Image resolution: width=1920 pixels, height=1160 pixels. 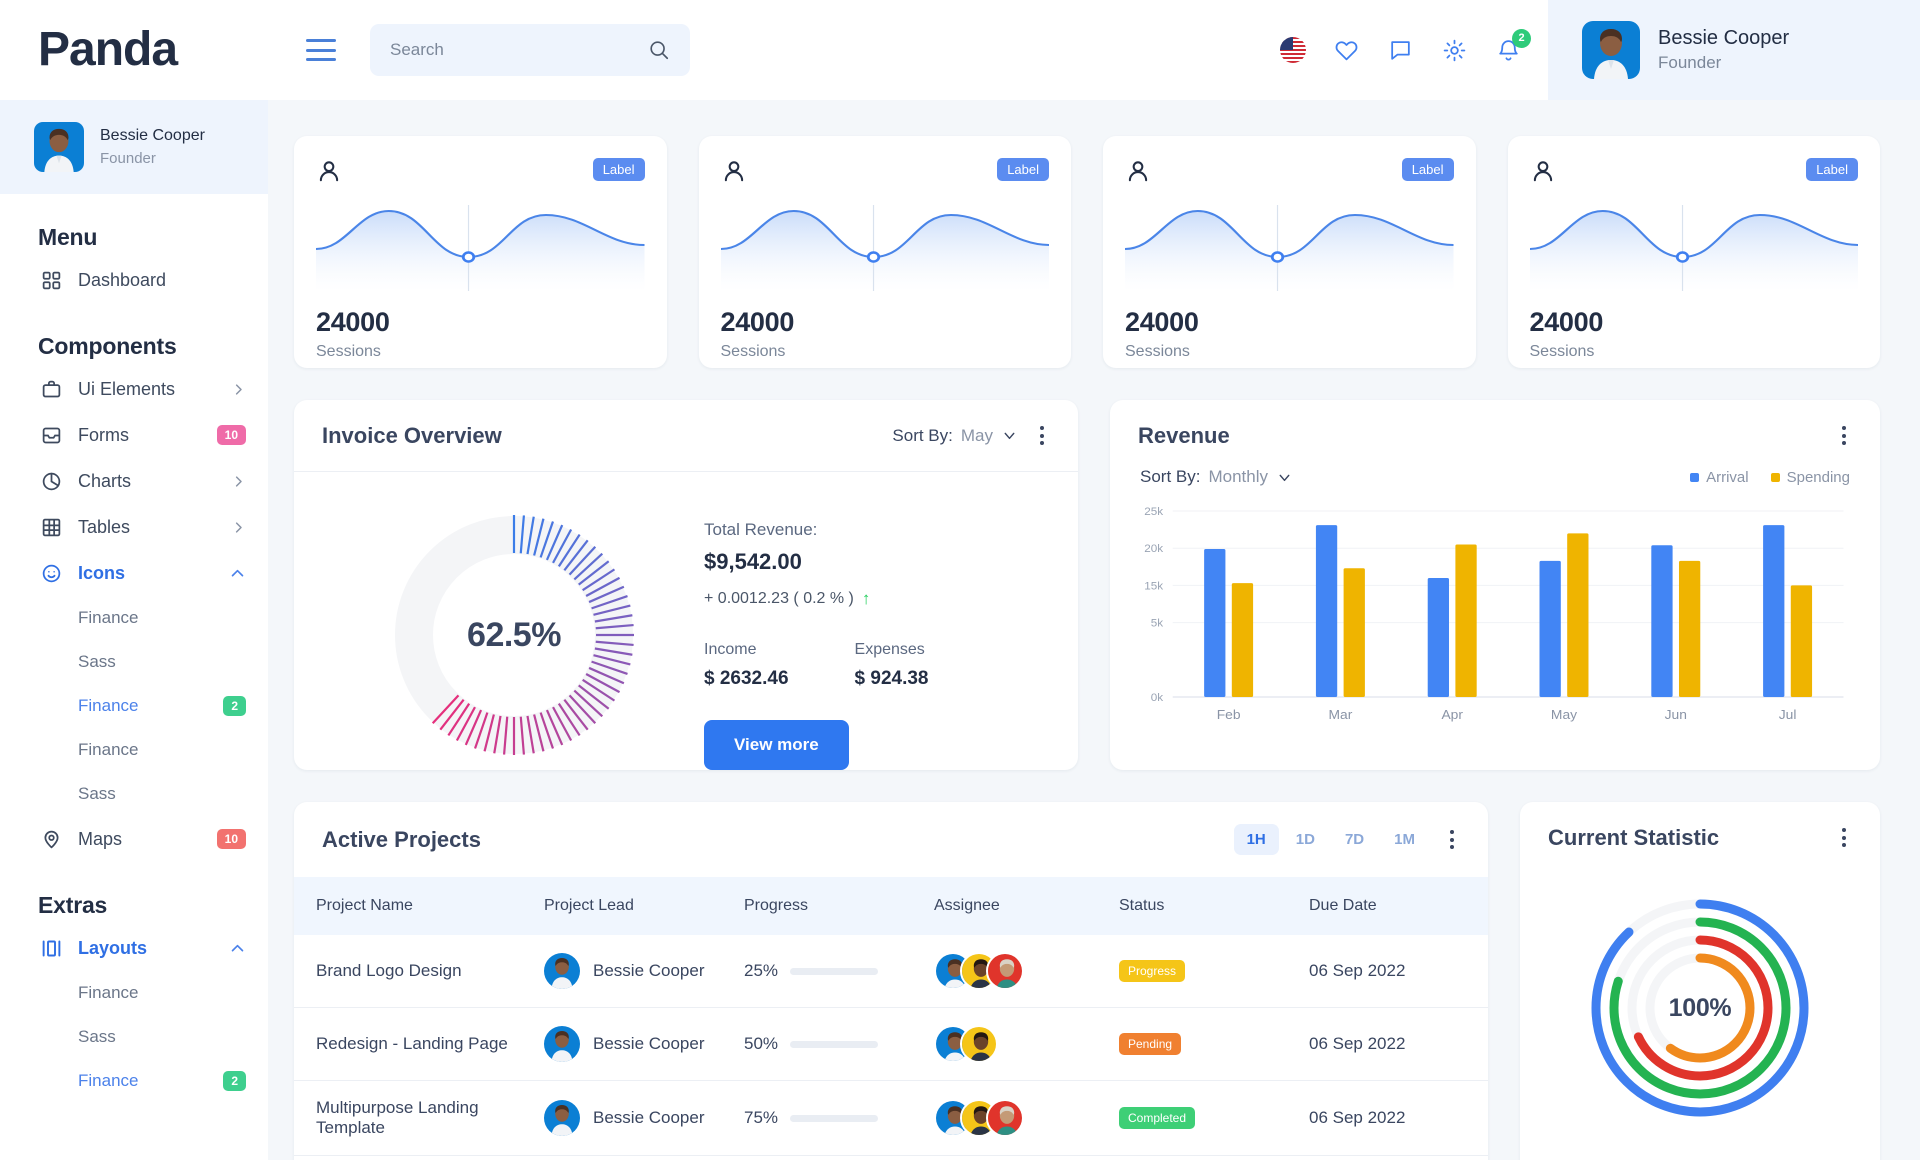 I want to click on panel-title: Invoice Overview, so click(x=412, y=435).